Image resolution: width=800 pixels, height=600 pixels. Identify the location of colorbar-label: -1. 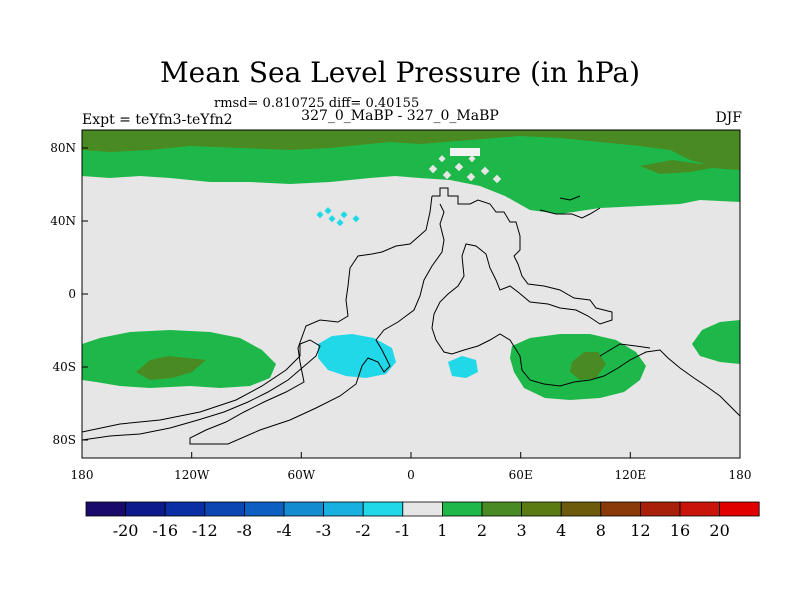
(403, 530).